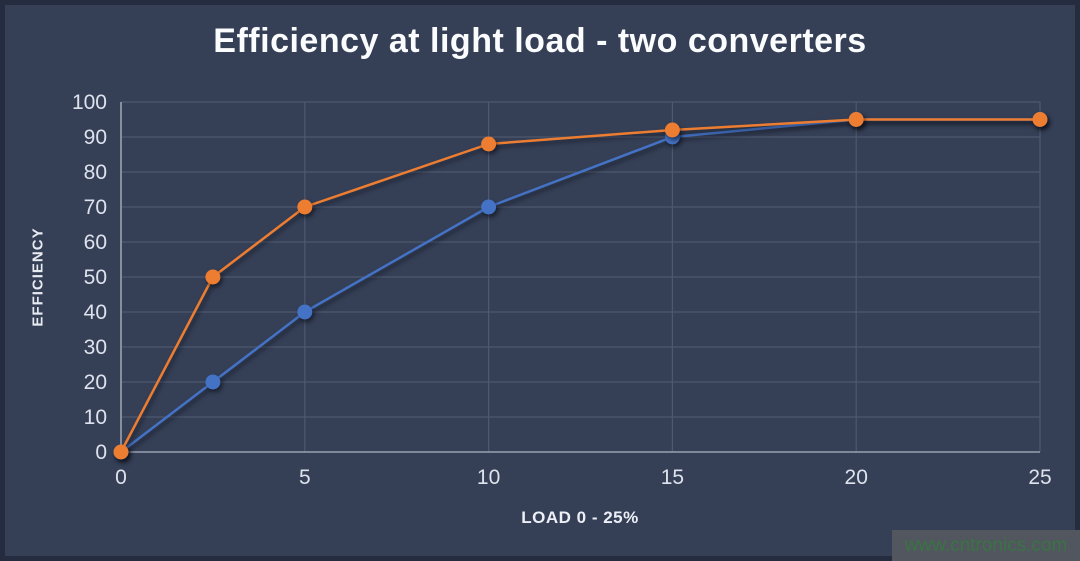  I want to click on marker-converter-orange-x10, so click(489, 144).